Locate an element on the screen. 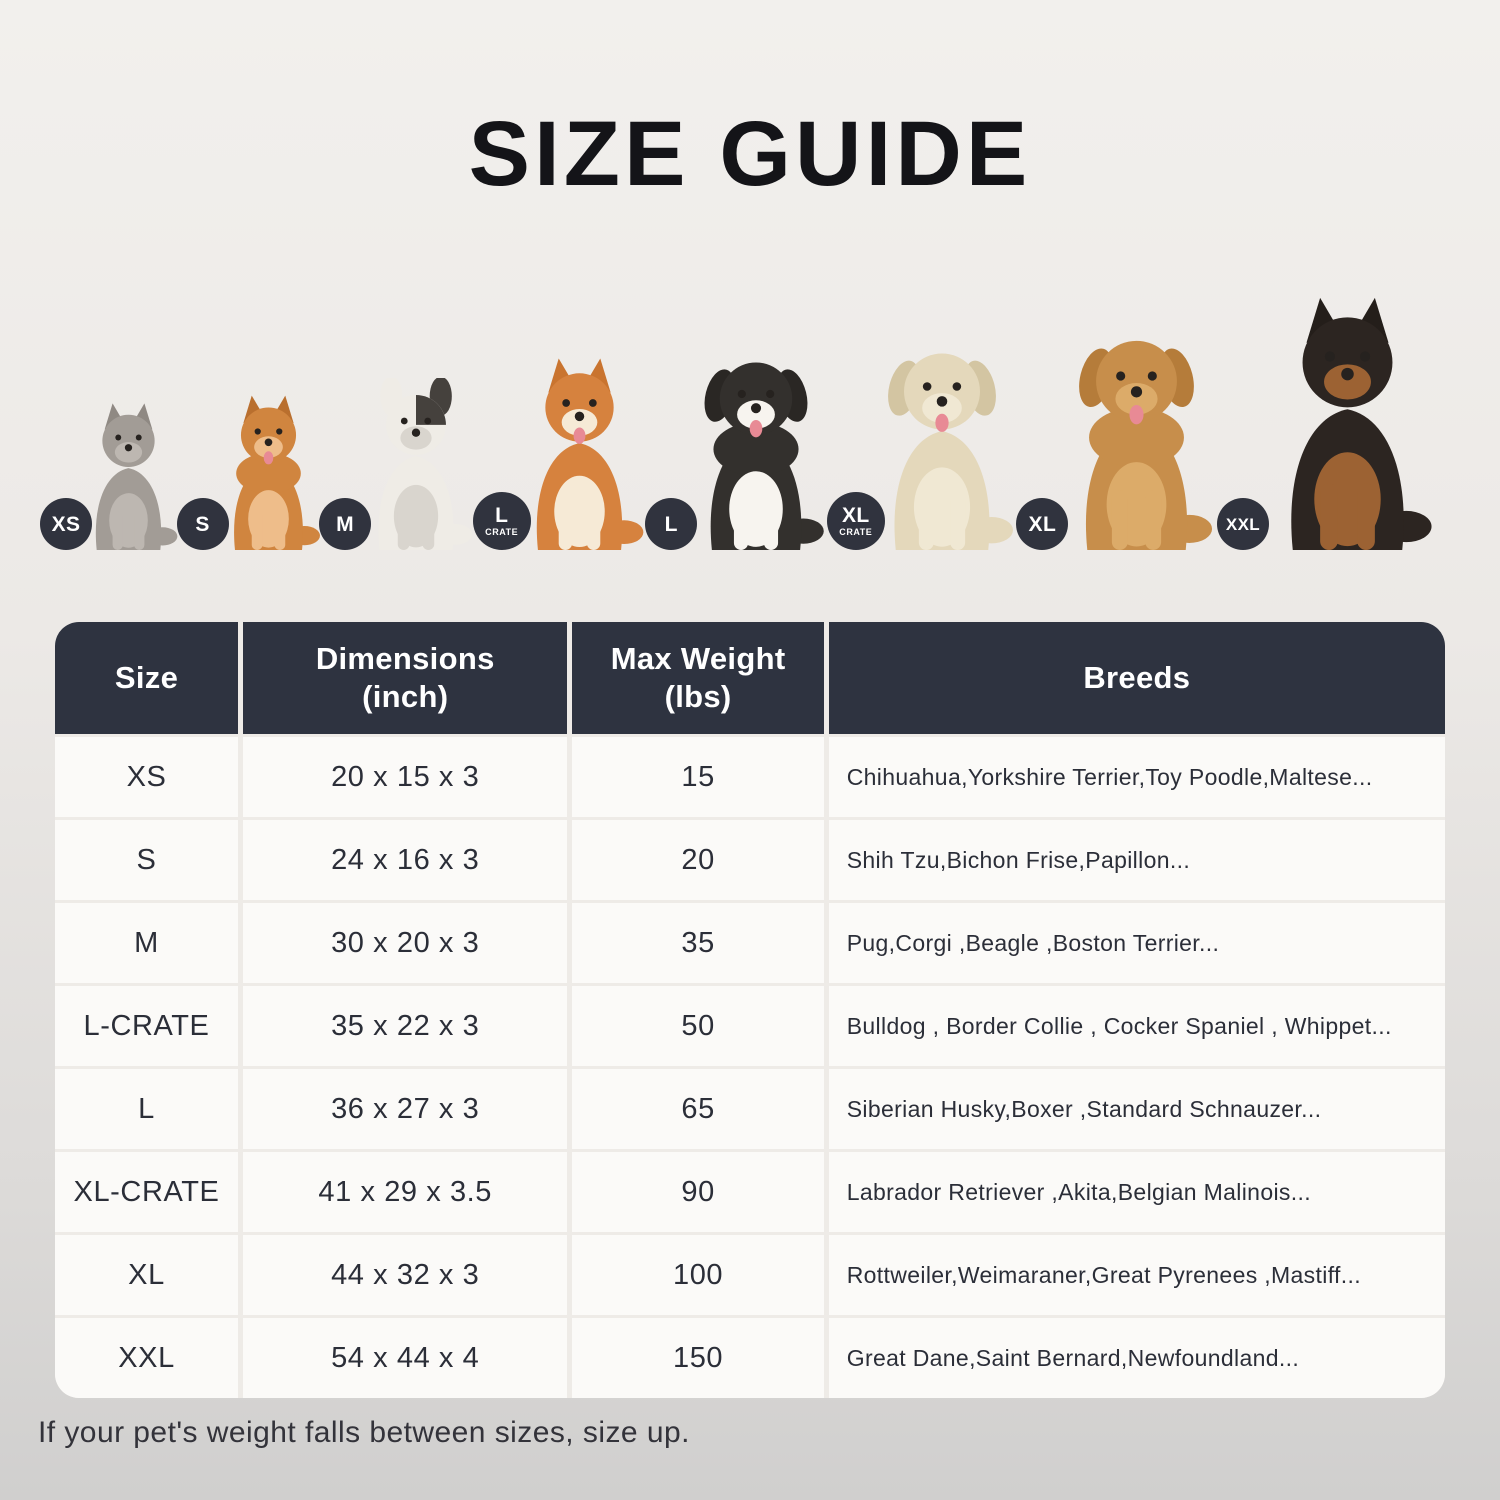 The image size is (1500, 1500). page-title: SIZE GUIDE is located at coordinates (750, 154).